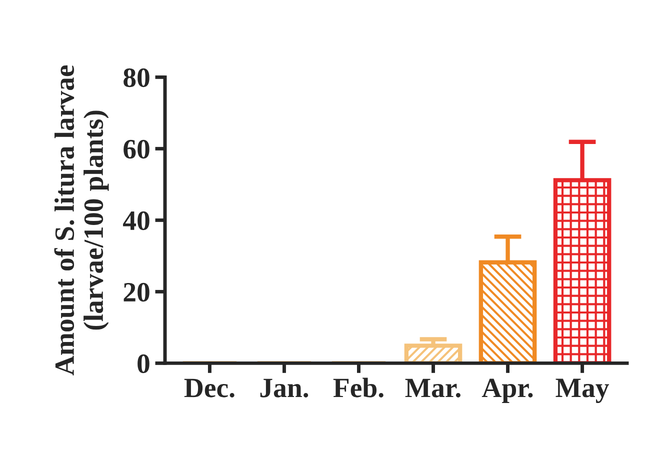 Image resolution: width=660 pixels, height=454 pixels. What do you see at coordinates (284, 388) in the screenshot?
I see `x-tick-label: Jan.` at bounding box center [284, 388].